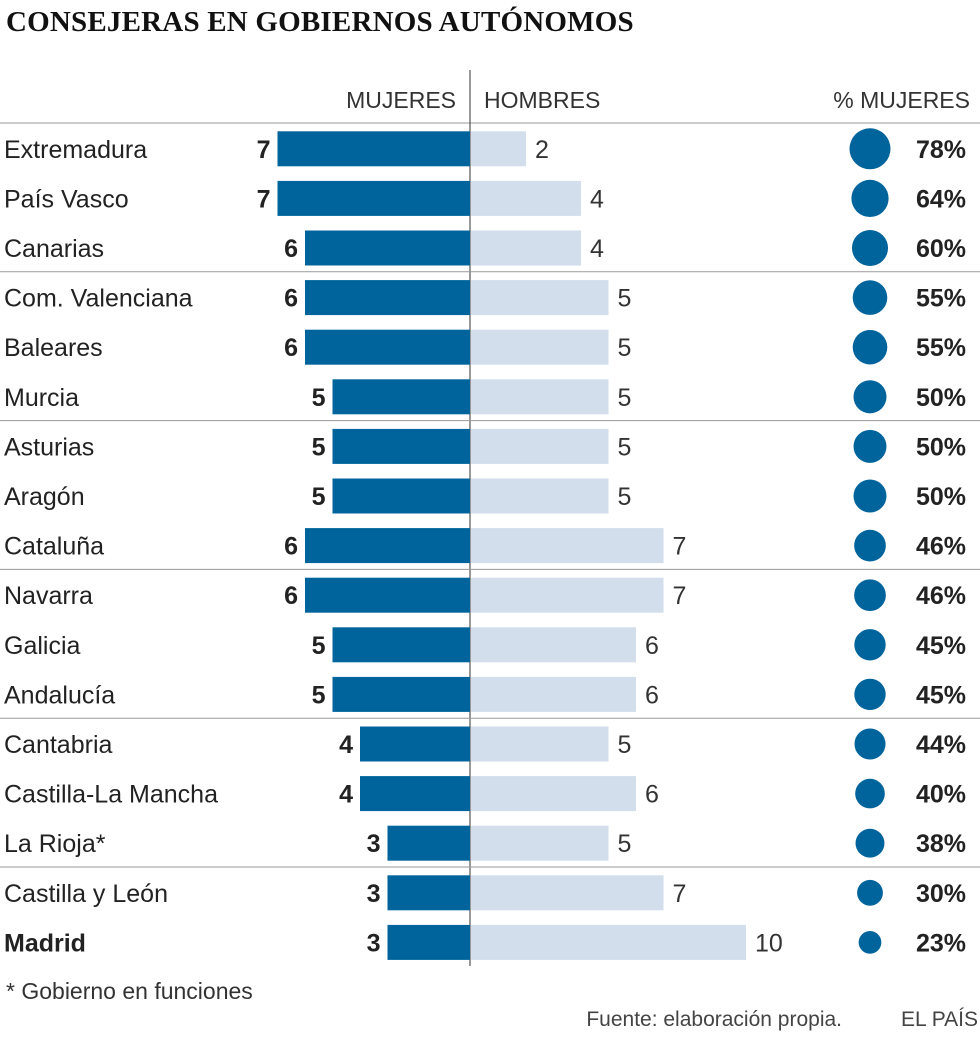 The width and height of the screenshot is (980, 1041). I want to click on brand-logo: EL PAÍS, so click(939, 1019).